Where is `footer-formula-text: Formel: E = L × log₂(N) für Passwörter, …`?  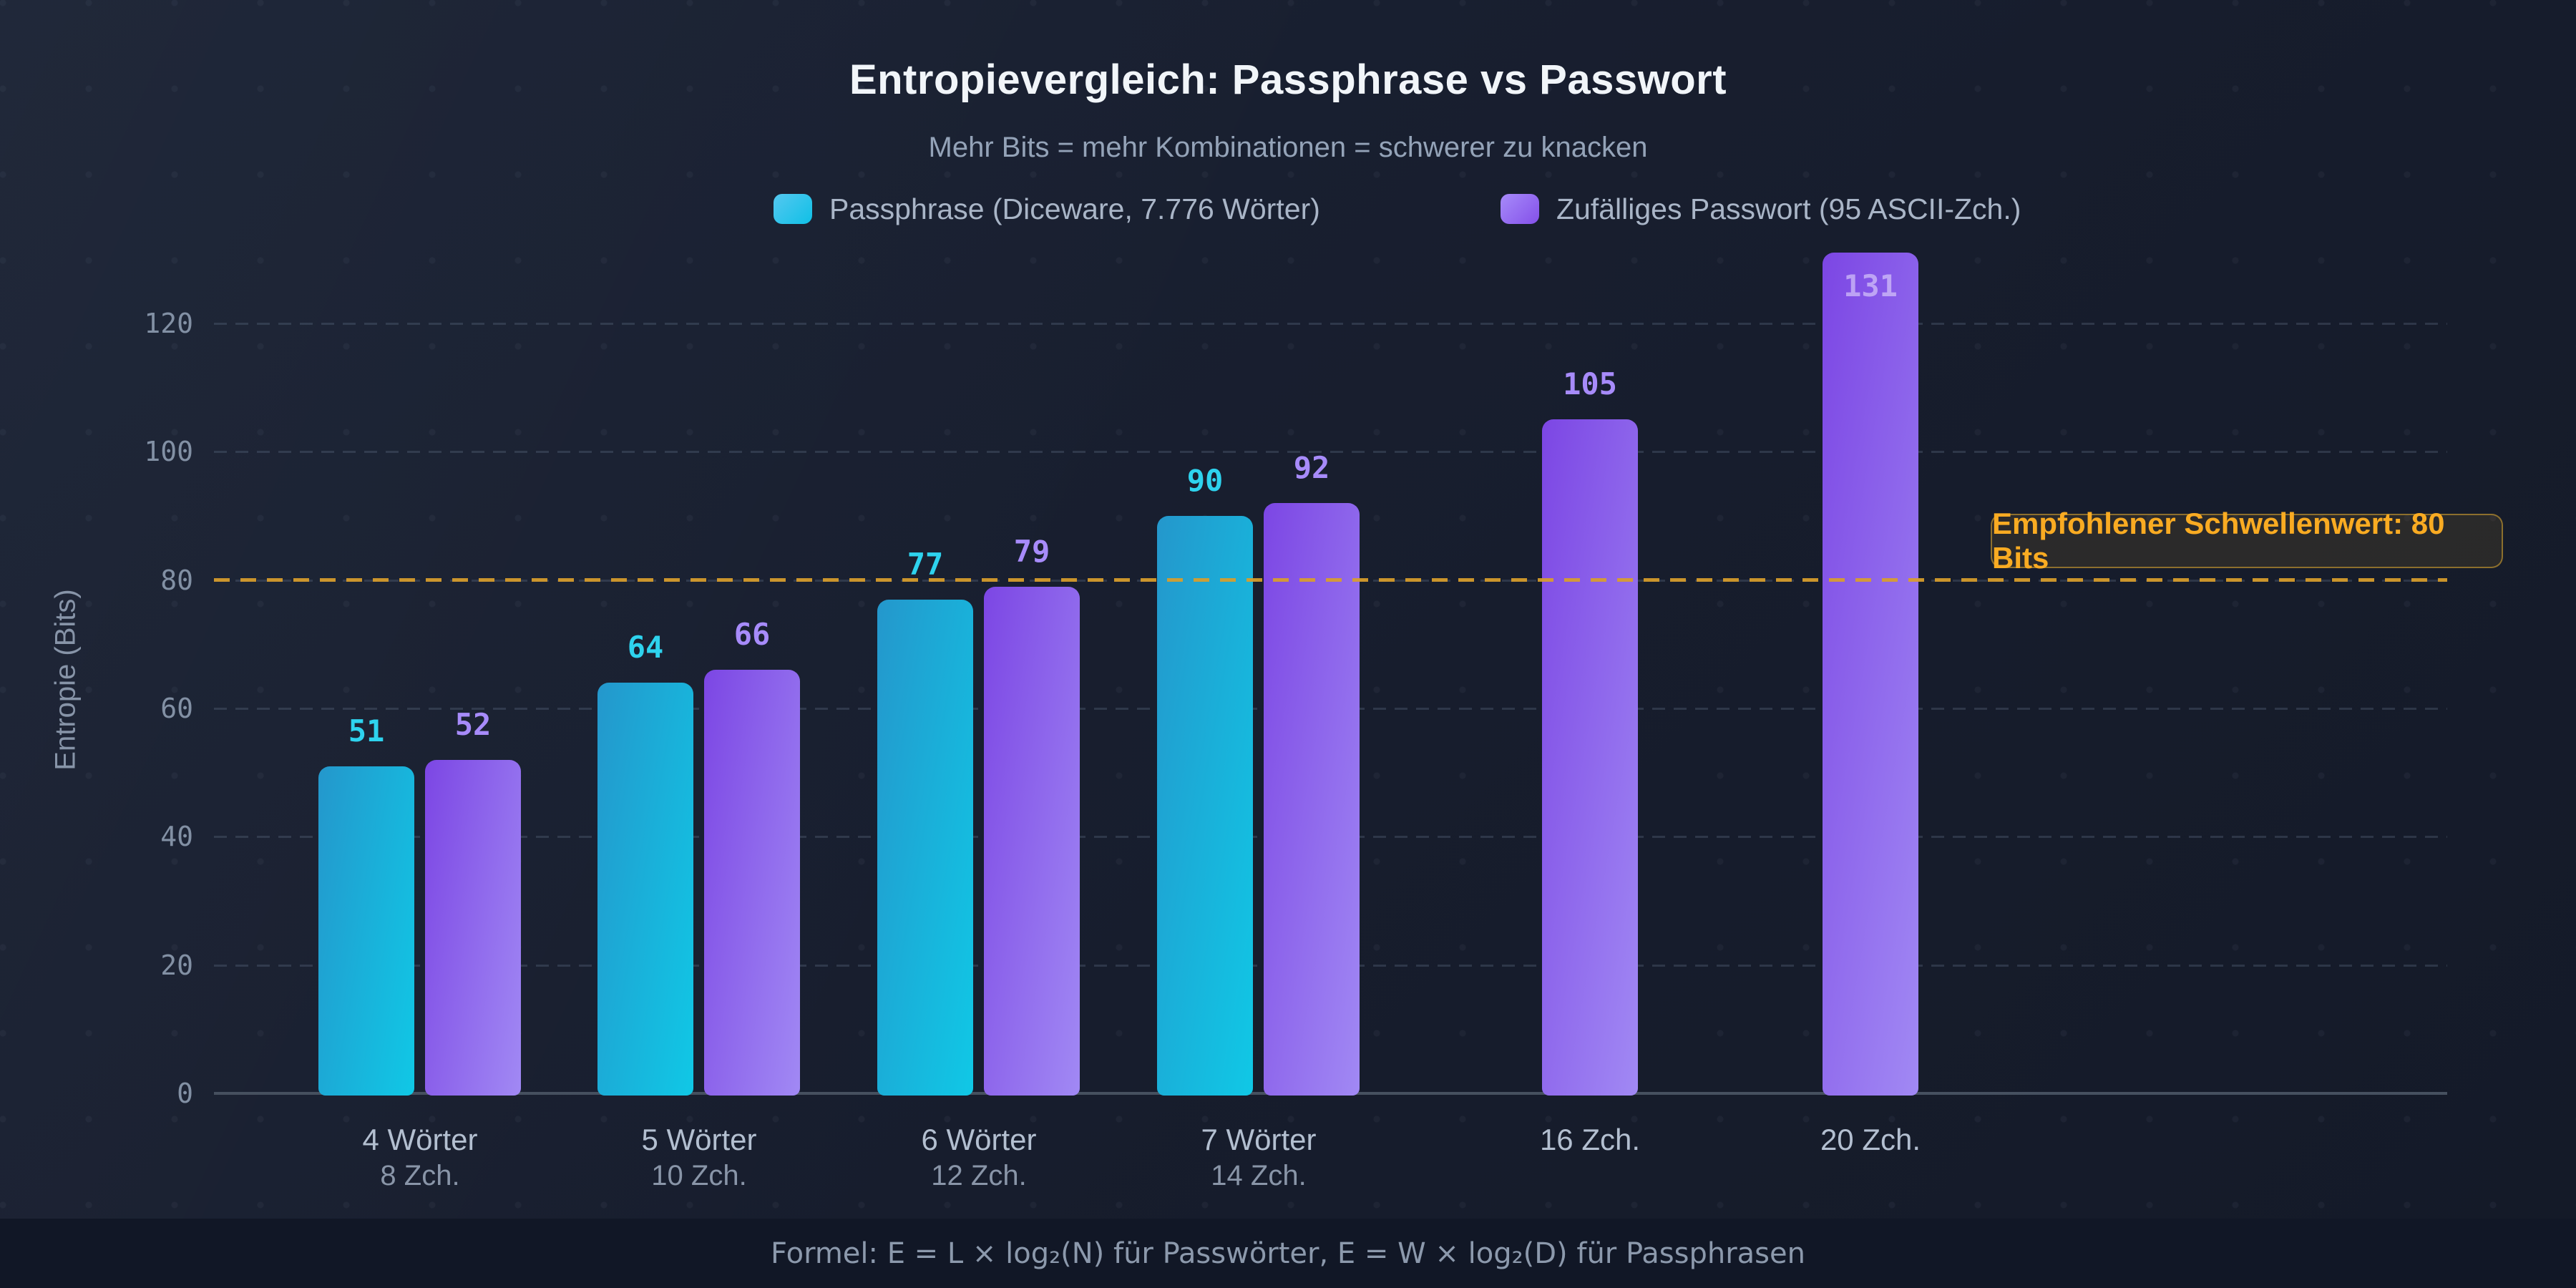 footer-formula-text: Formel: E = L × log₂(N) für Passwörter, … is located at coordinates (1288, 1253).